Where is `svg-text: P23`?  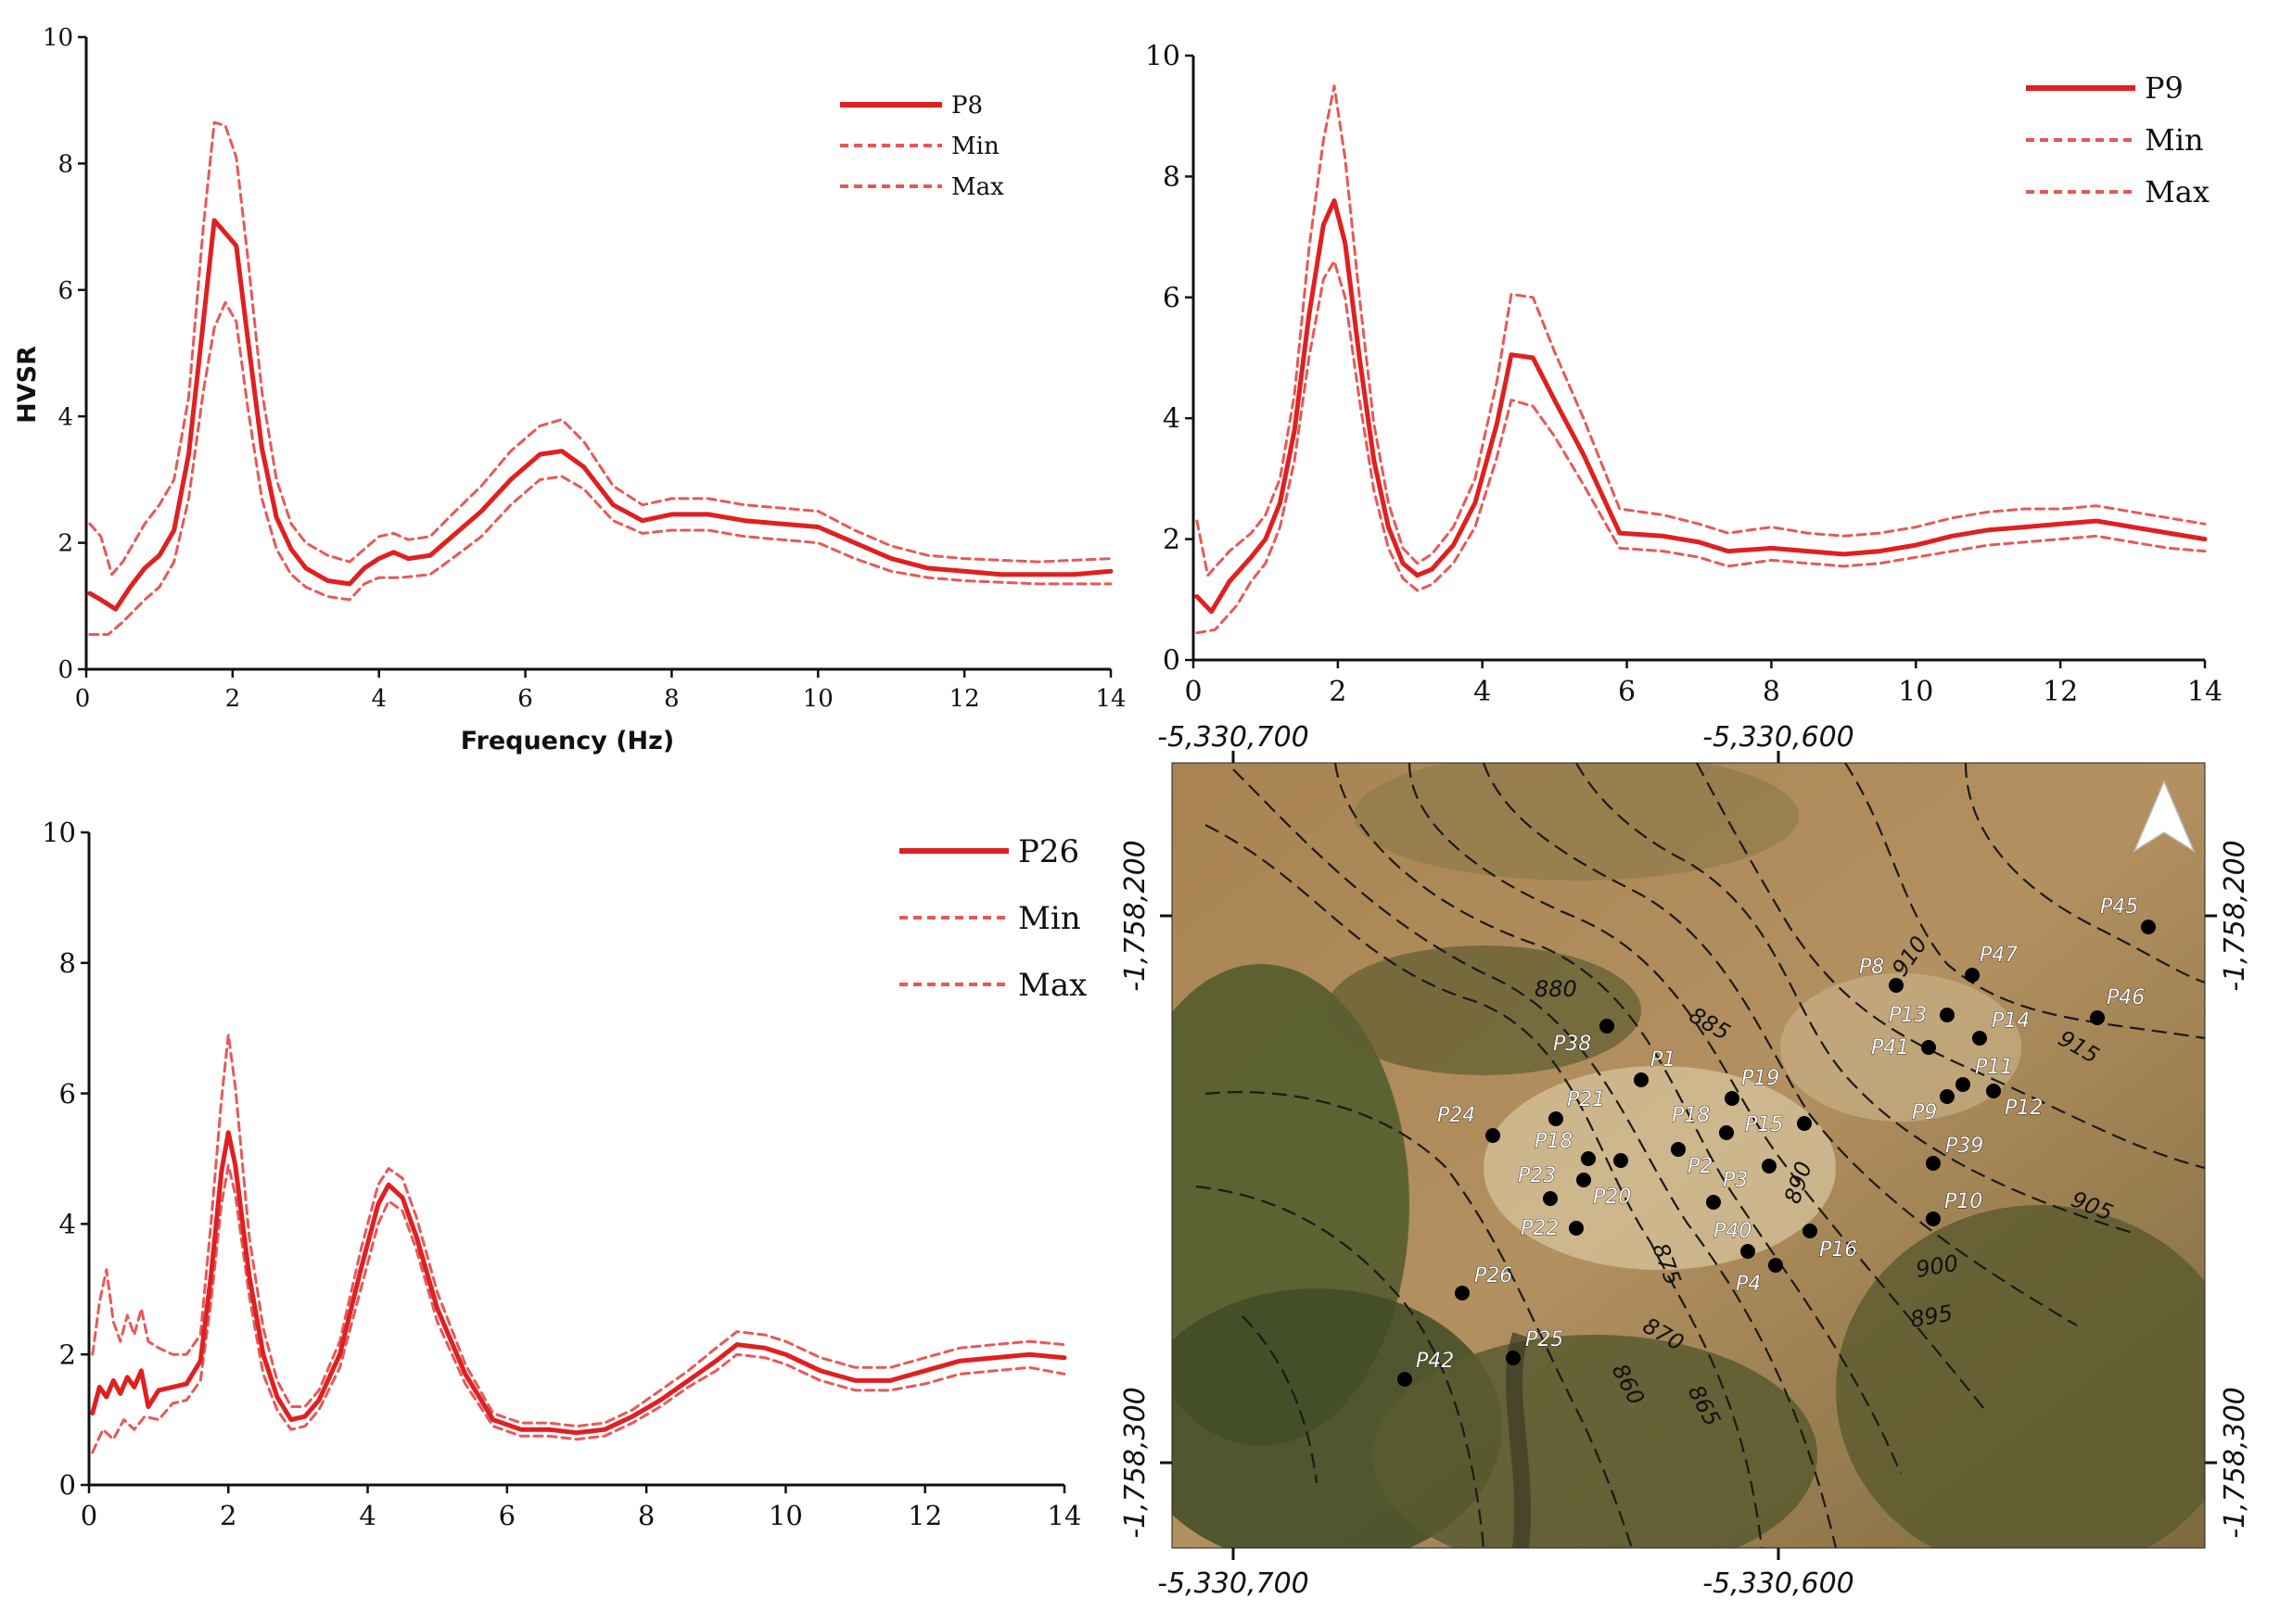
svg-text: P23 is located at coordinates (1537, 1175).